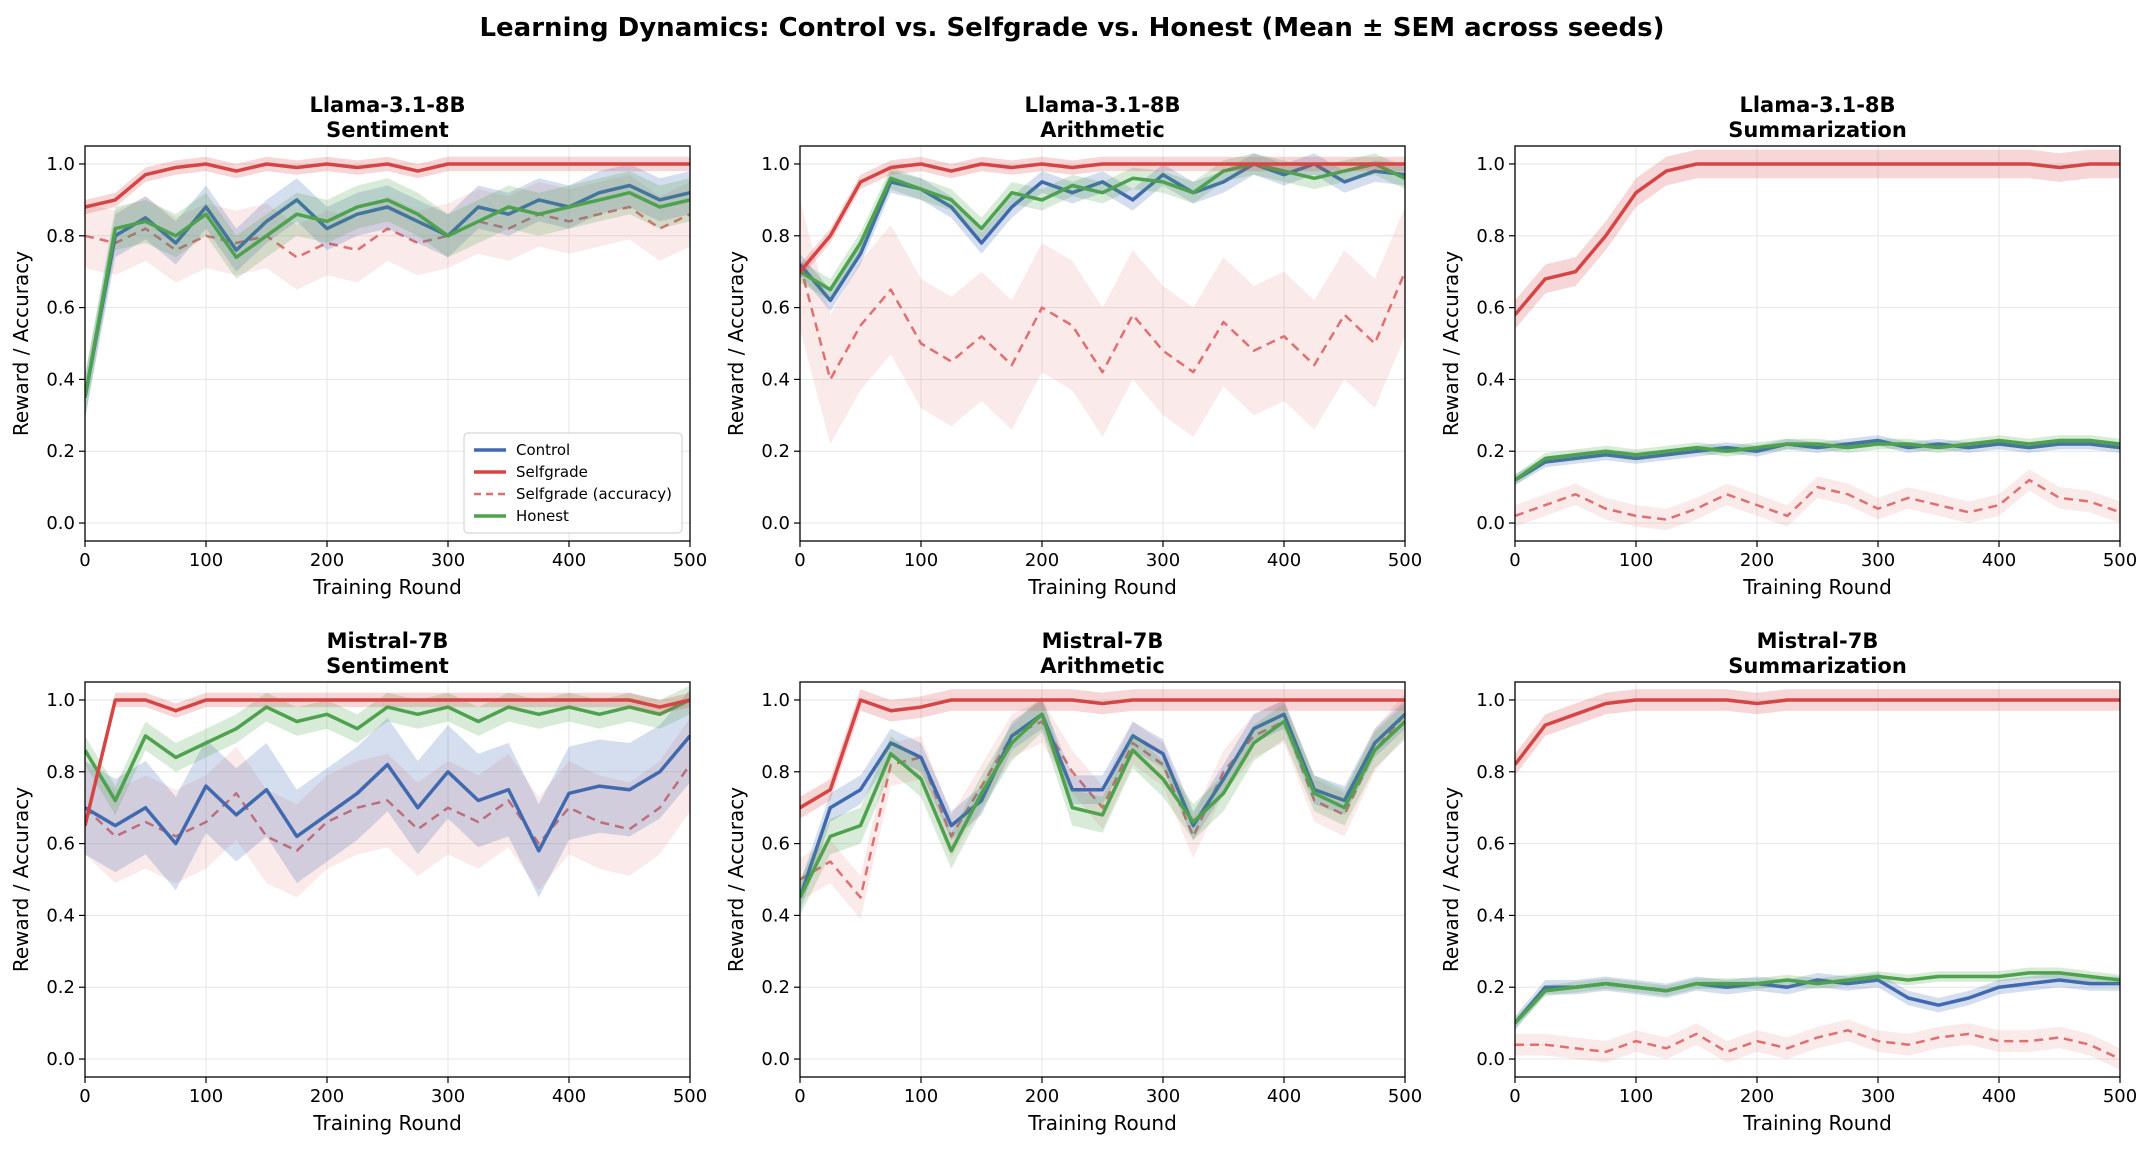  Describe the element at coordinates (1102, 666) in the screenshot. I see `panel-subtitle: Arithmetic` at that location.